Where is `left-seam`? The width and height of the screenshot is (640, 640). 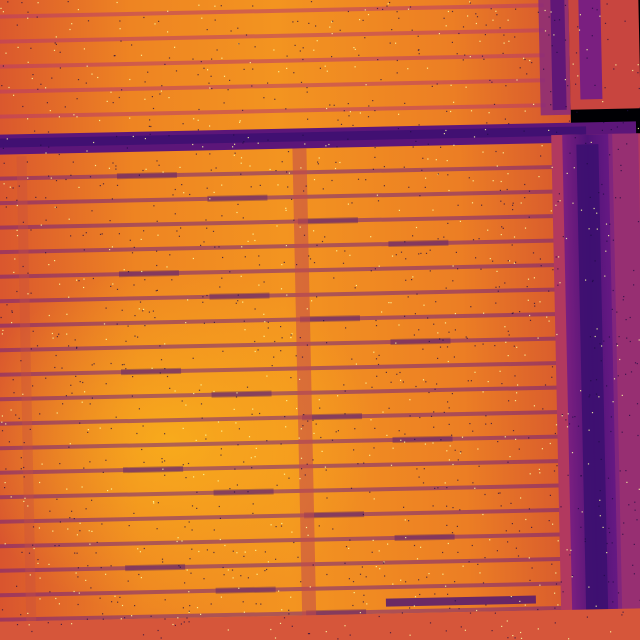 left-seam is located at coordinates (26, 398).